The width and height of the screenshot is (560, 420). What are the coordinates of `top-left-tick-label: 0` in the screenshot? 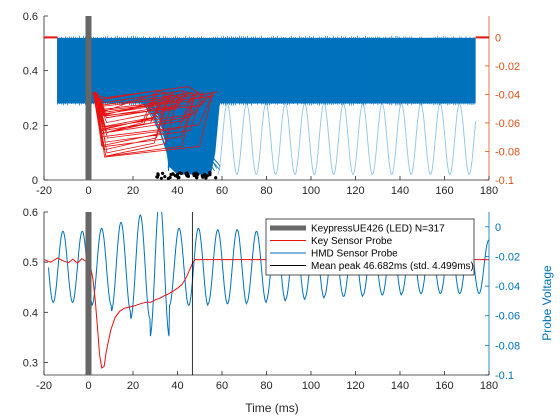 It's located at (35, 181).